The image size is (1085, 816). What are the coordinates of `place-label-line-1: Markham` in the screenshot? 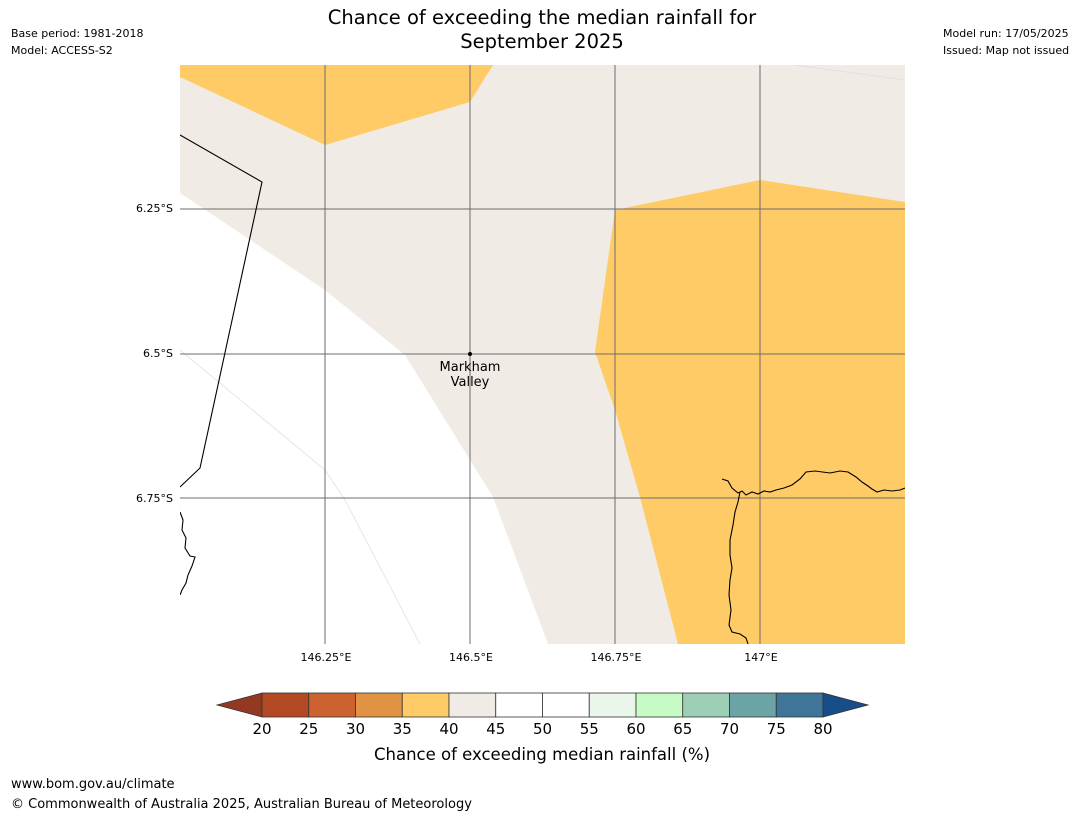 It's located at (470, 367).